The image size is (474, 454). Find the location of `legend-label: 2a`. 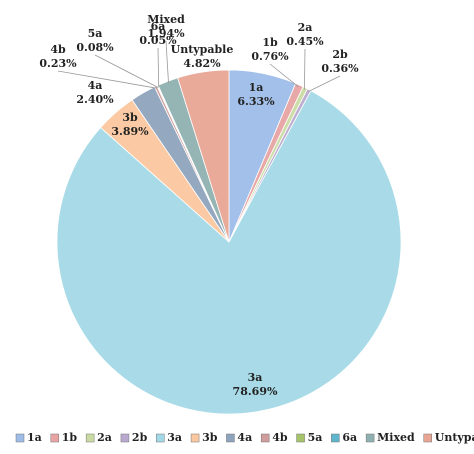

legend-label: 2a is located at coordinates (104, 437).